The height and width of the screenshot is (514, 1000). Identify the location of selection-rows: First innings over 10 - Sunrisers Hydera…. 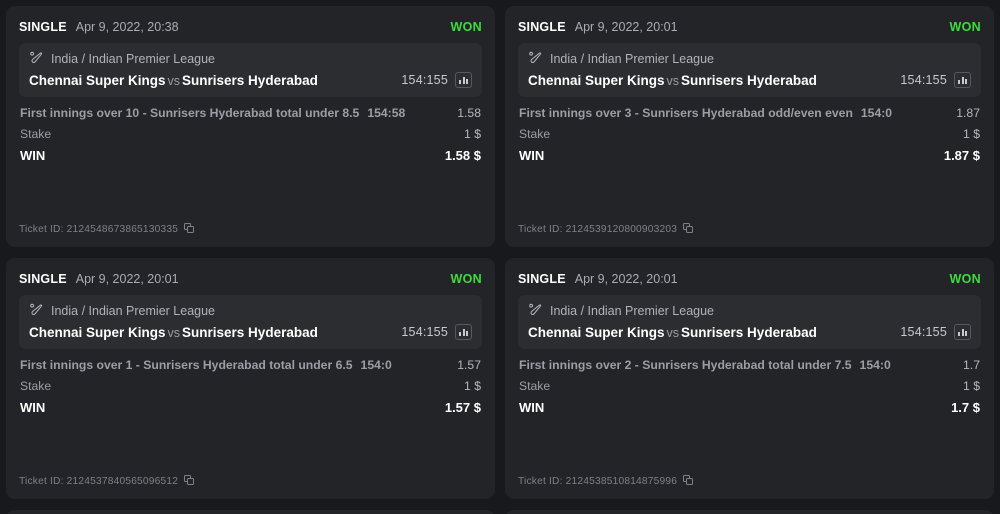
(250, 135).